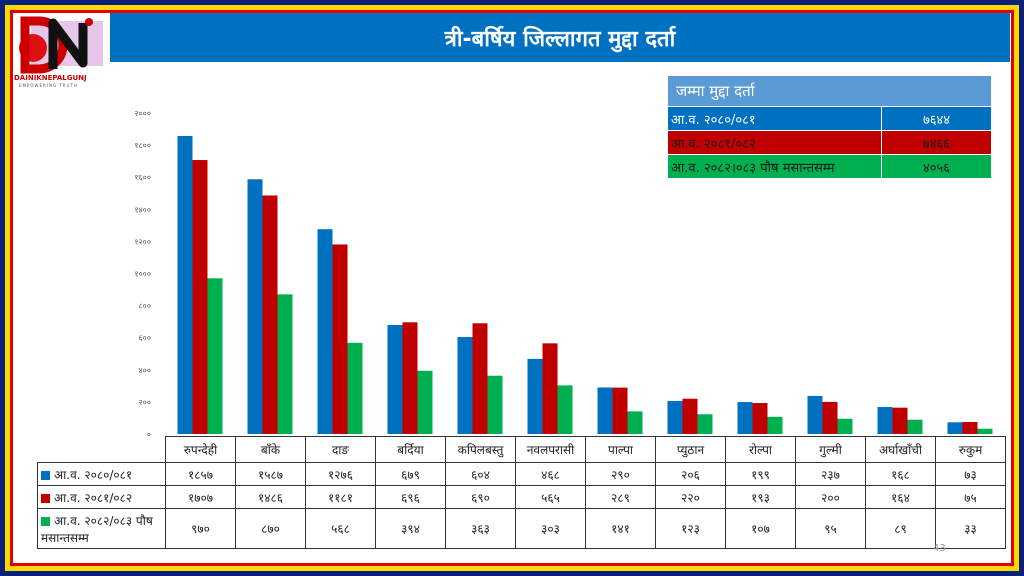 This screenshot has height=576, width=1024. What do you see at coordinates (560, 37) in the screenshot?
I see `page-title: त्री-बर्षिय जिल्लागत मुद्दा दर्ता` at bounding box center [560, 37].